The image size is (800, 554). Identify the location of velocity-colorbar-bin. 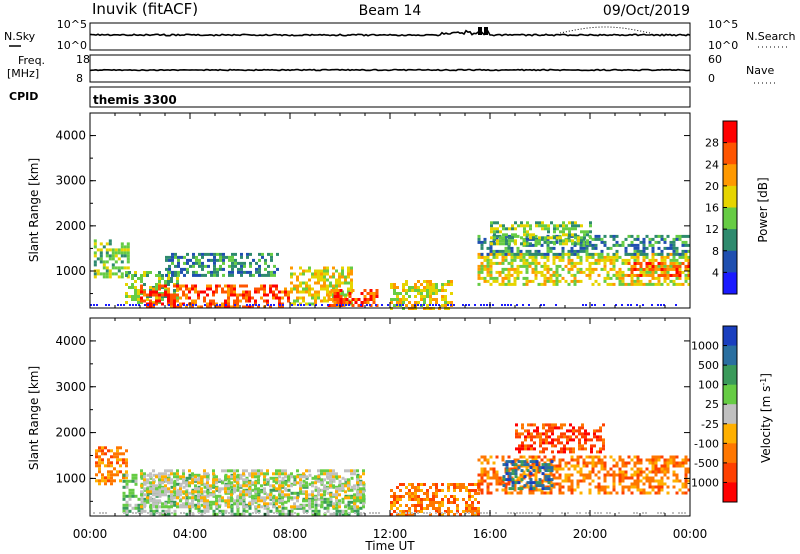
(730, 414).